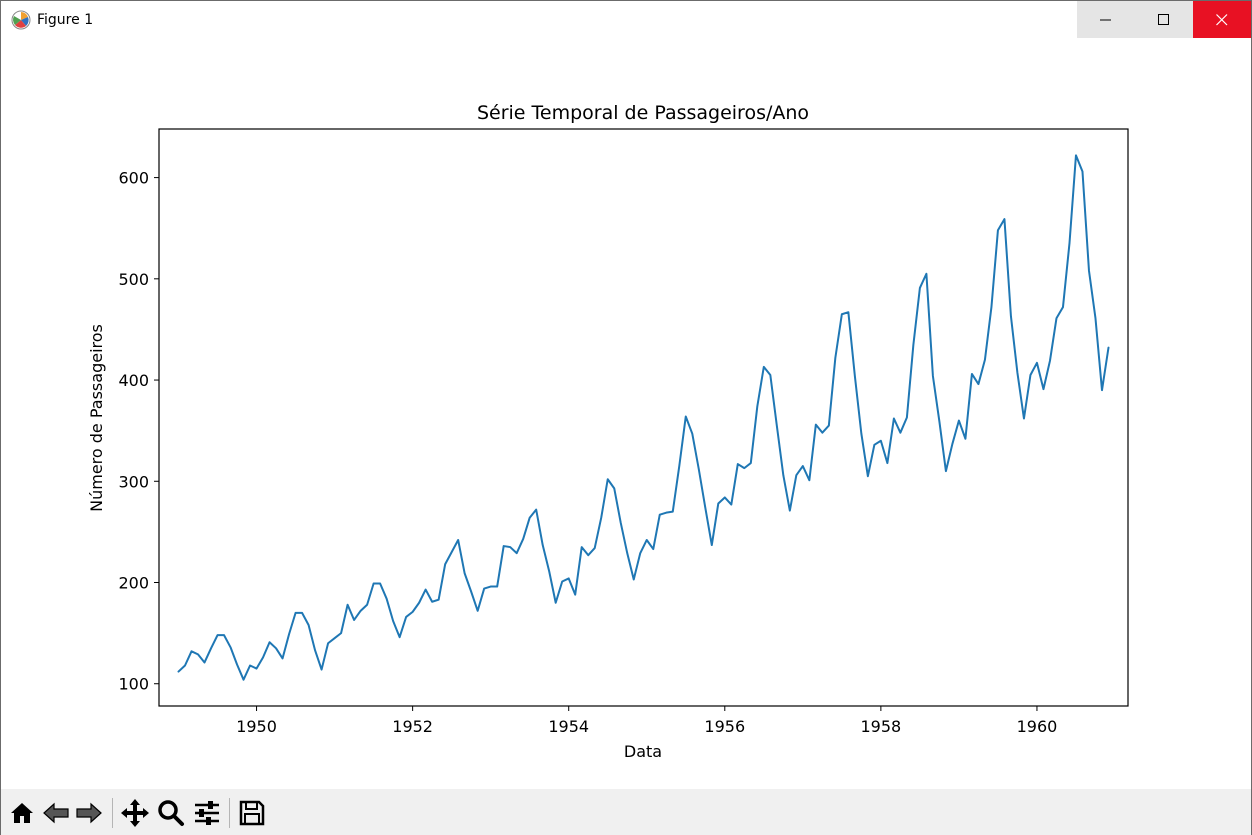 This screenshot has width=1252, height=835. Describe the element at coordinates (412, 726) in the screenshot. I see `x-tick-label: 1952` at that location.